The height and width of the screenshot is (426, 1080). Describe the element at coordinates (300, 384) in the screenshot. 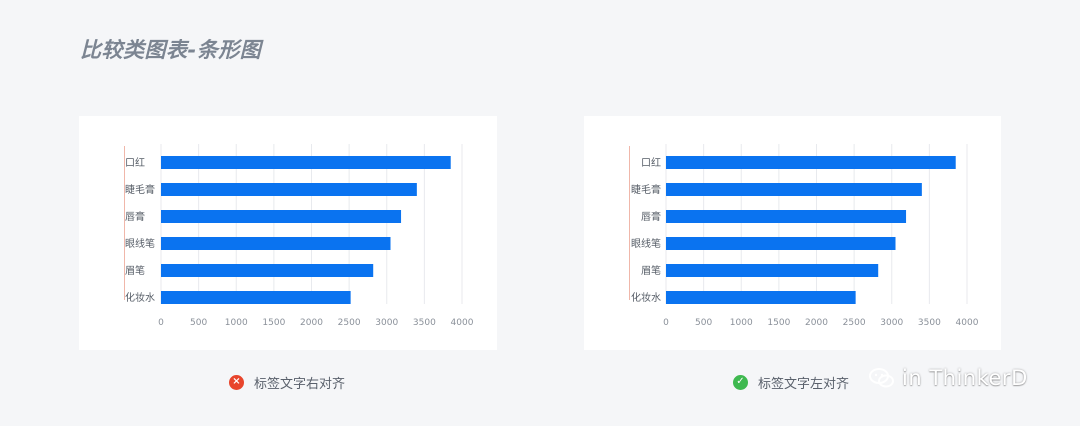

I see `caption-left-text: 标签文字右对齐` at that location.